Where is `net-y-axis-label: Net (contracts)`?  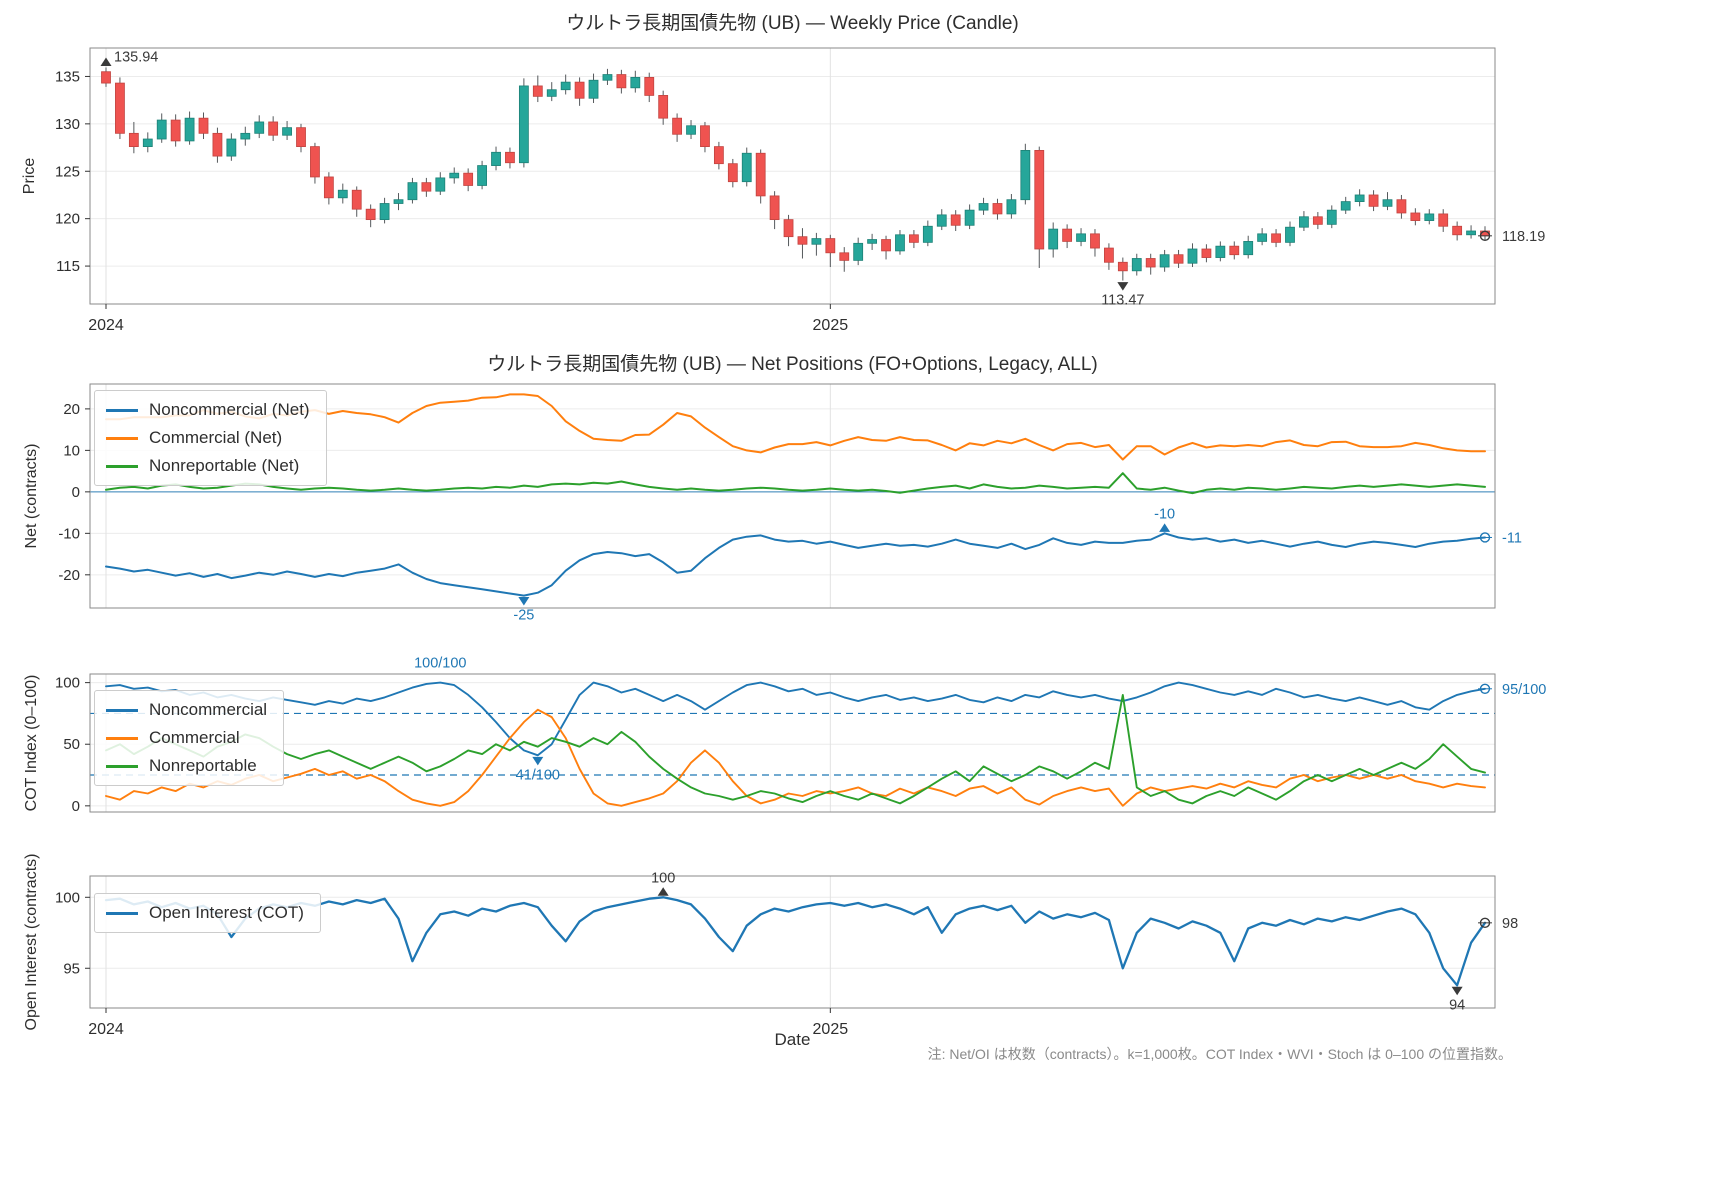 net-y-axis-label: Net (contracts) is located at coordinates (31, 496).